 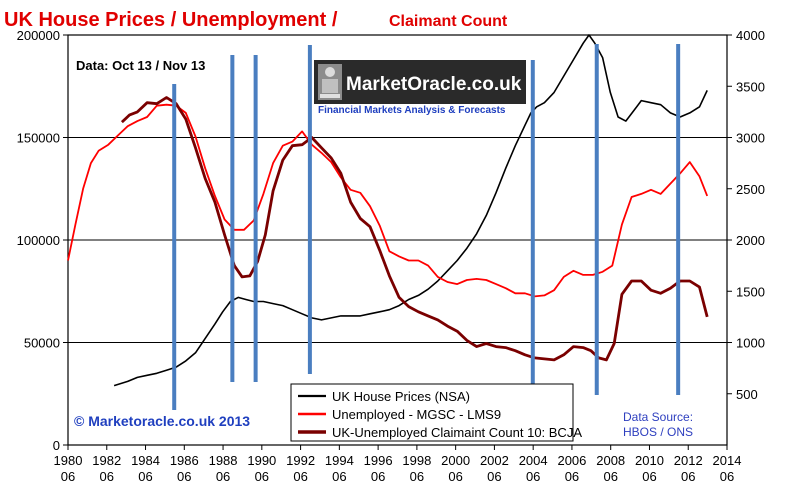 I want to click on x-tick-year: 1998, so click(x=416, y=460).